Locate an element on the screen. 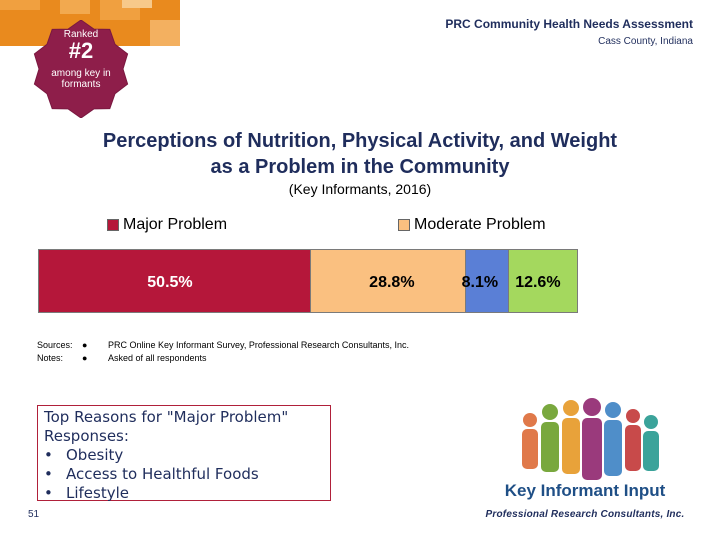  legend-swatch-major is located at coordinates (113, 225).